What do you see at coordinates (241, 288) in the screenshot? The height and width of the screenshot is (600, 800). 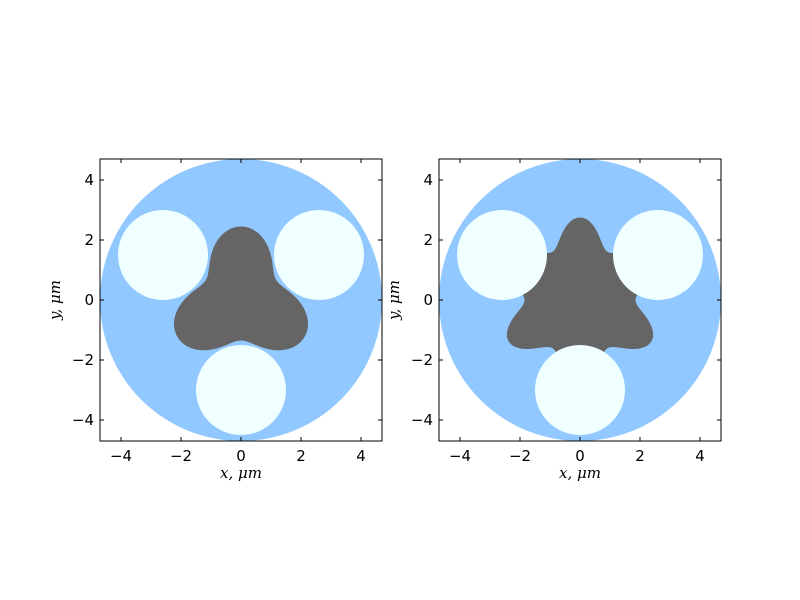 I see `core-shape` at bounding box center [241, 288].